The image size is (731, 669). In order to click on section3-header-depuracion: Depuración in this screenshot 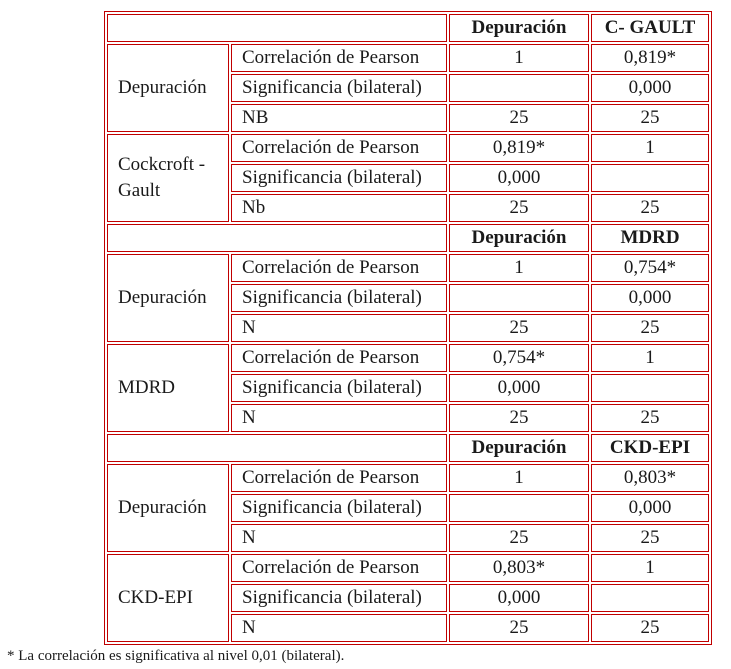, I will do `click(519, 448)`.